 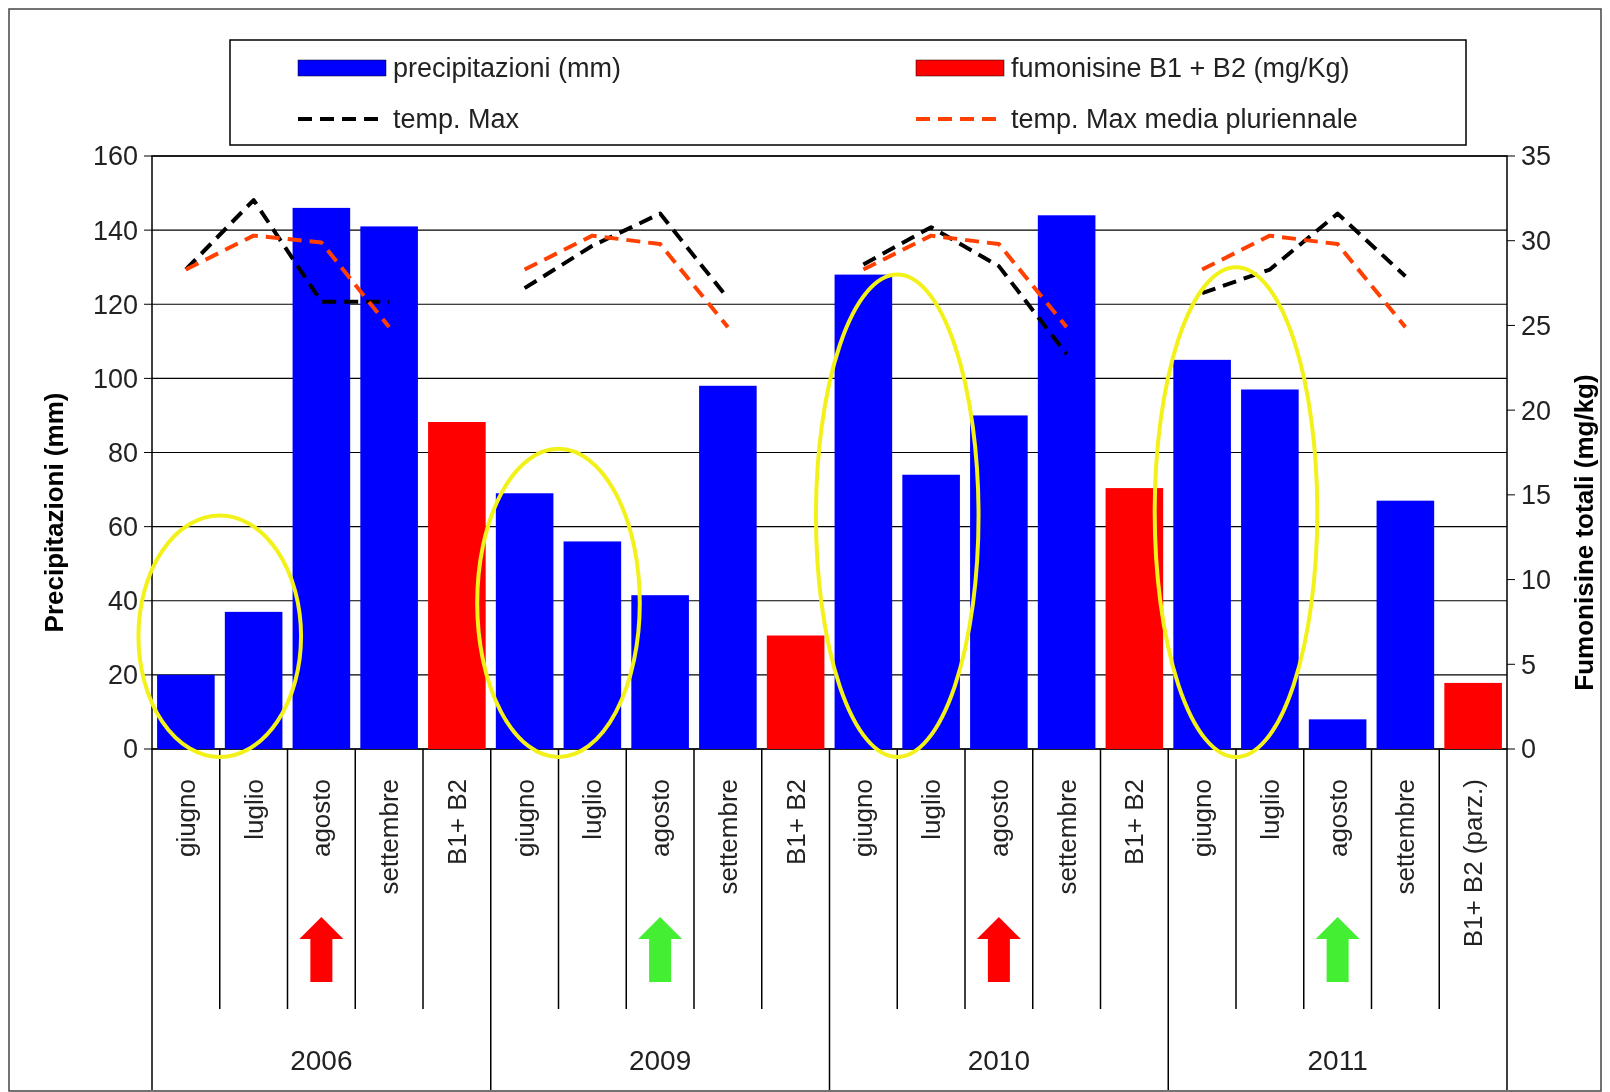 What do you see at coordinates (1536, 410) in the screenshot?
I see `y2-tick-label: 20` at bounding box center [1536, 410].